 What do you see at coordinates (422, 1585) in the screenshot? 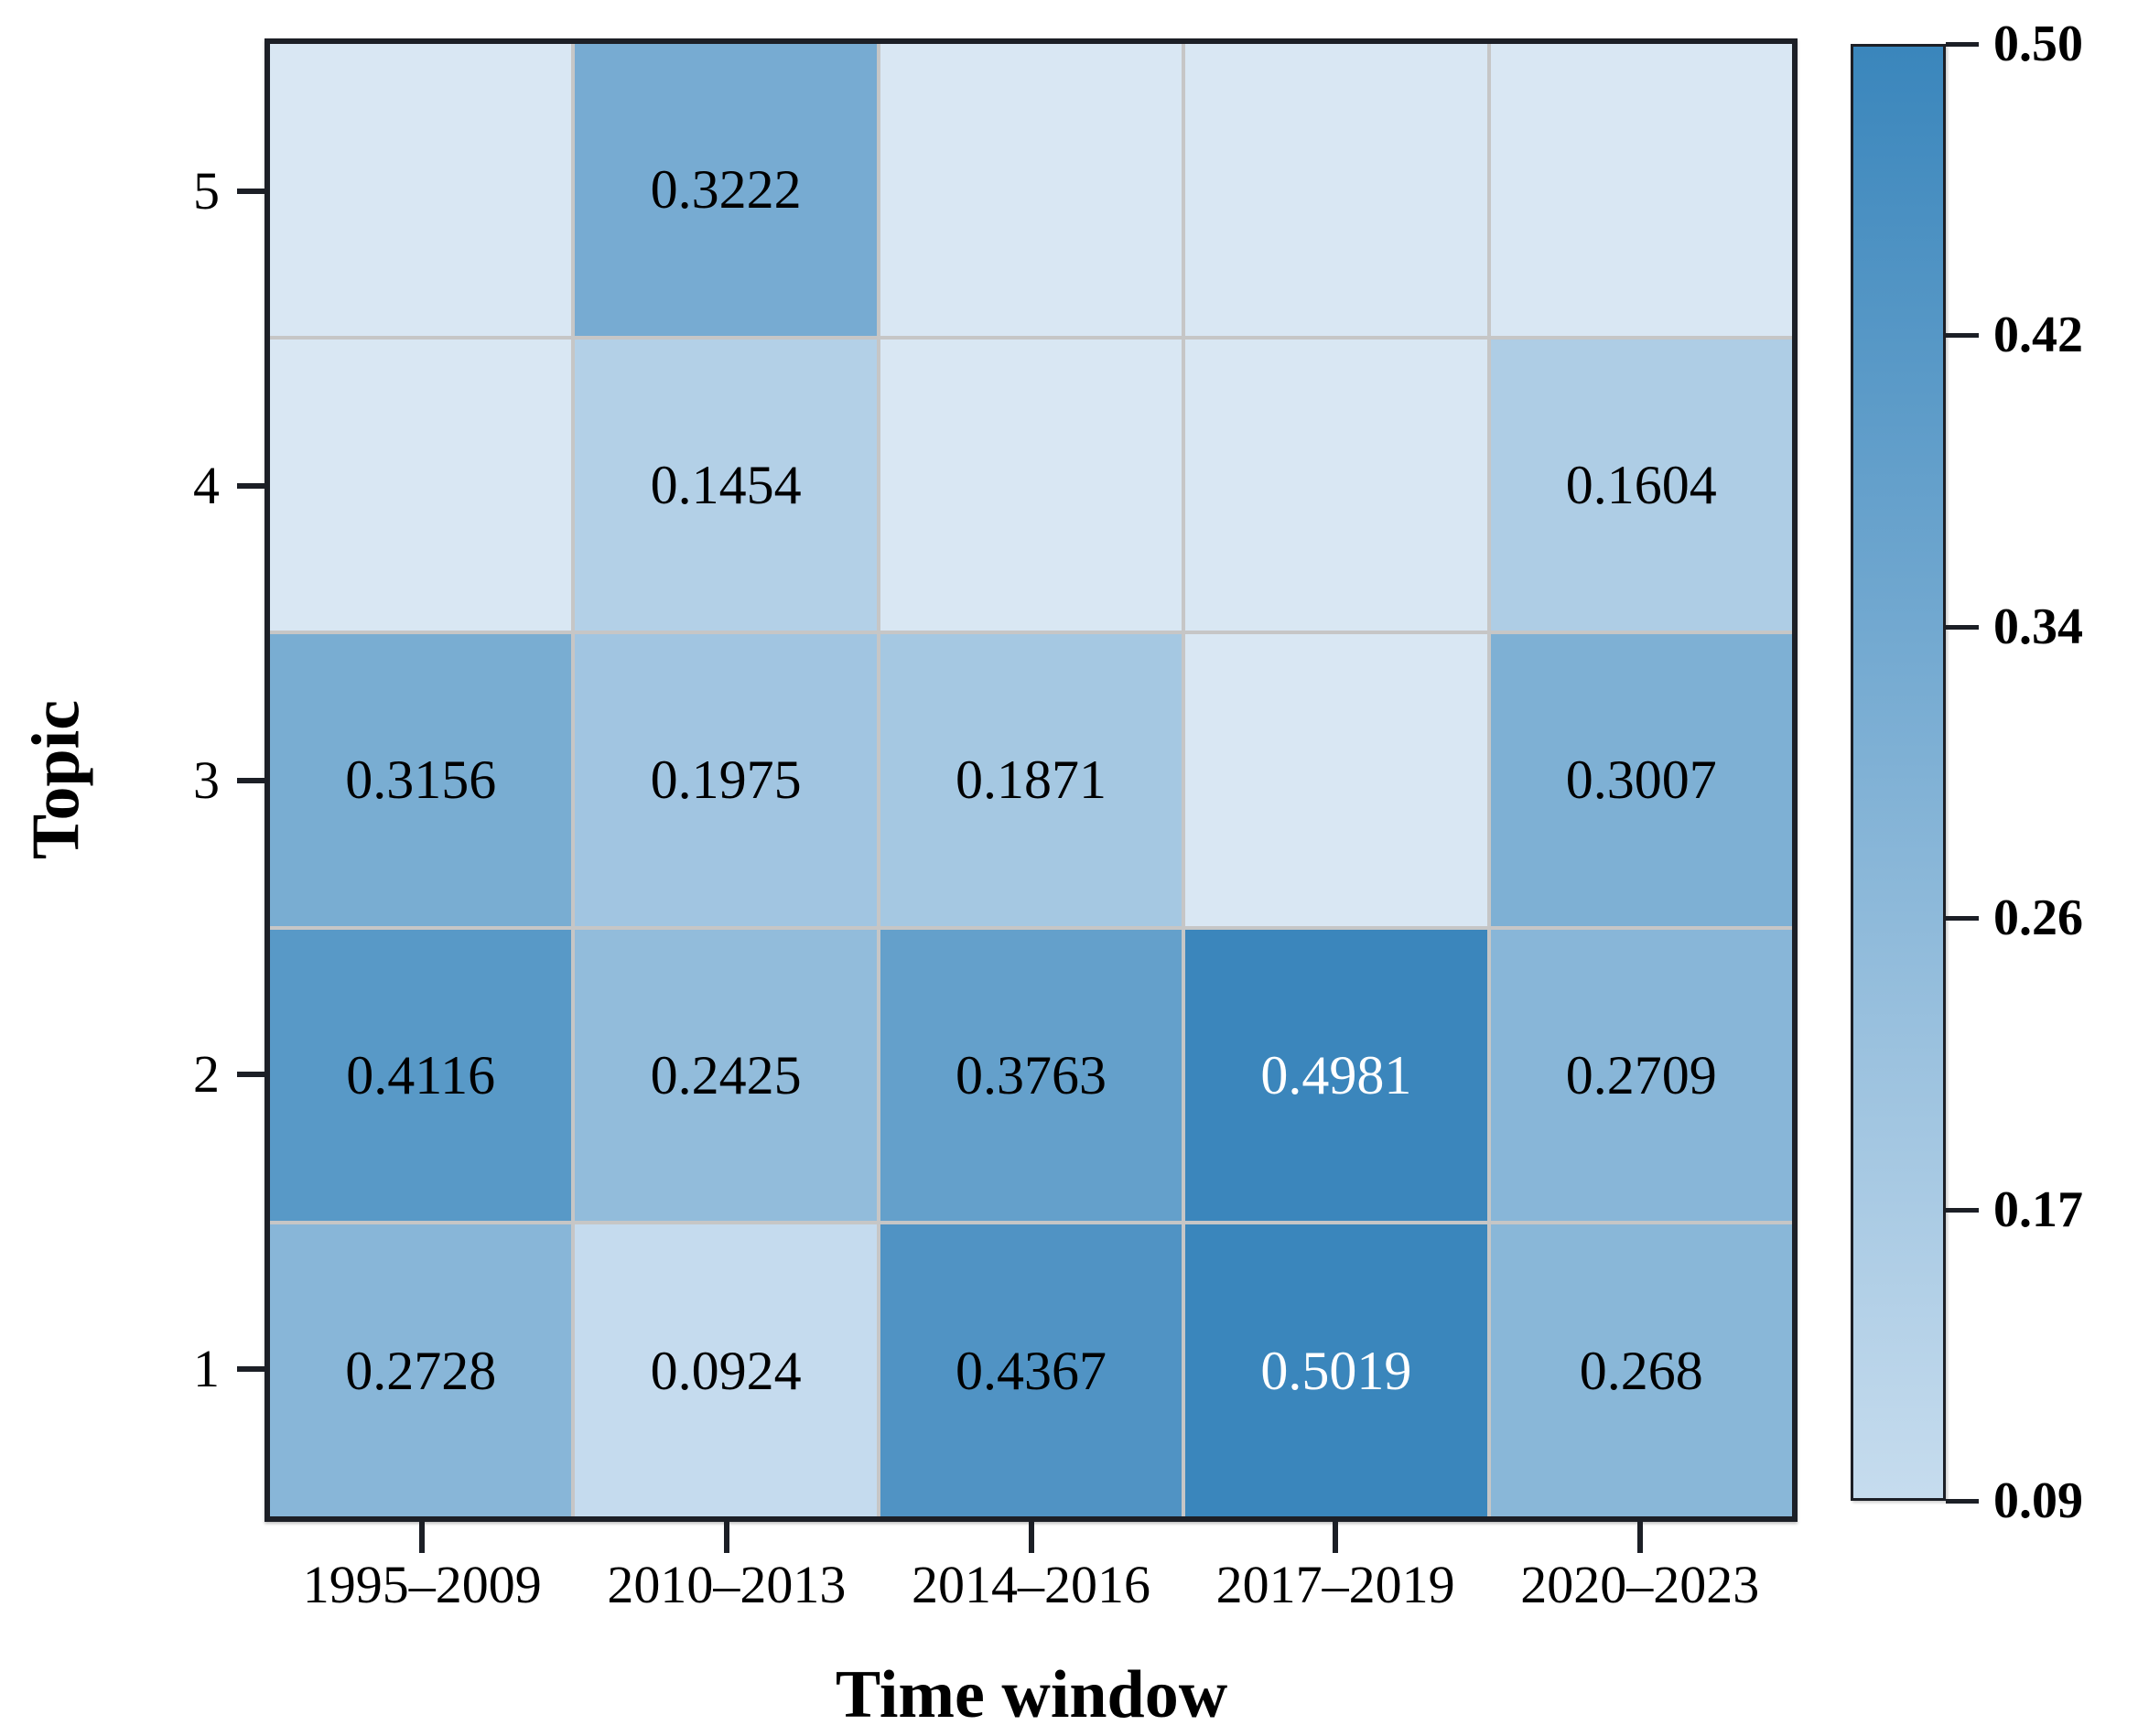
I see `x-axis-tick-label: 1995–2009` at bounding box center [422, 1585].